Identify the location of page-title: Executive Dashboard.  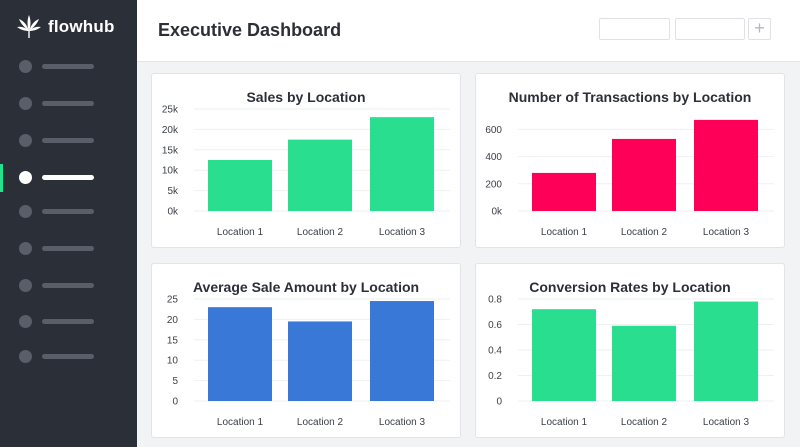
(250, 30).